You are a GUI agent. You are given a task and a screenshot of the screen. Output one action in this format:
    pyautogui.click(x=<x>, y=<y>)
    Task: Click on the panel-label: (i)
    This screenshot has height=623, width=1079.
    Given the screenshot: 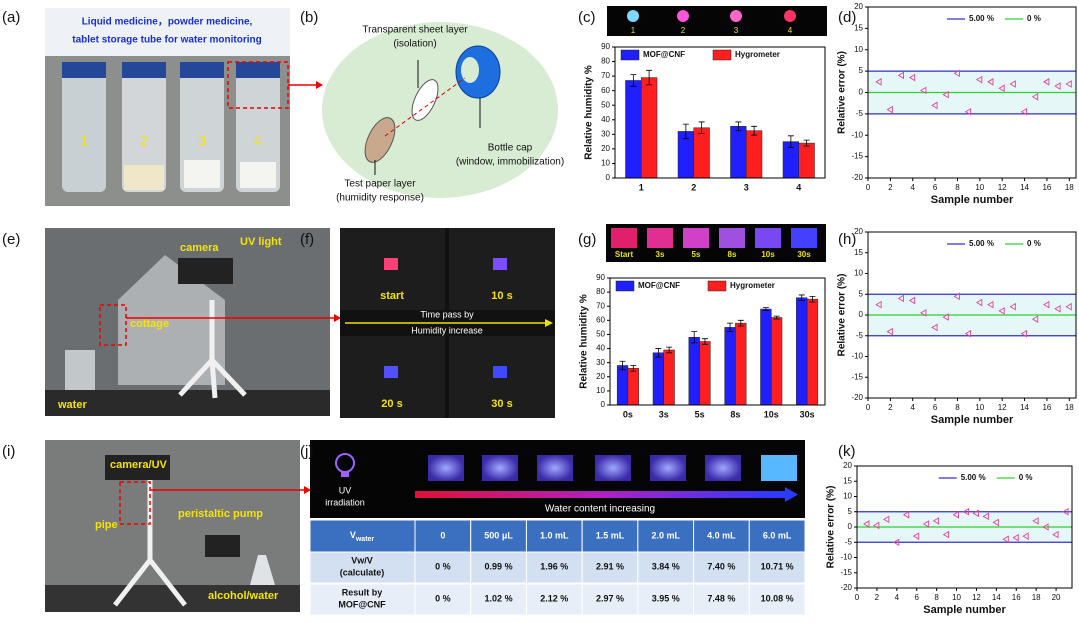 What is the action you would take?
    pyautogui.click(x=8, y=451)
    